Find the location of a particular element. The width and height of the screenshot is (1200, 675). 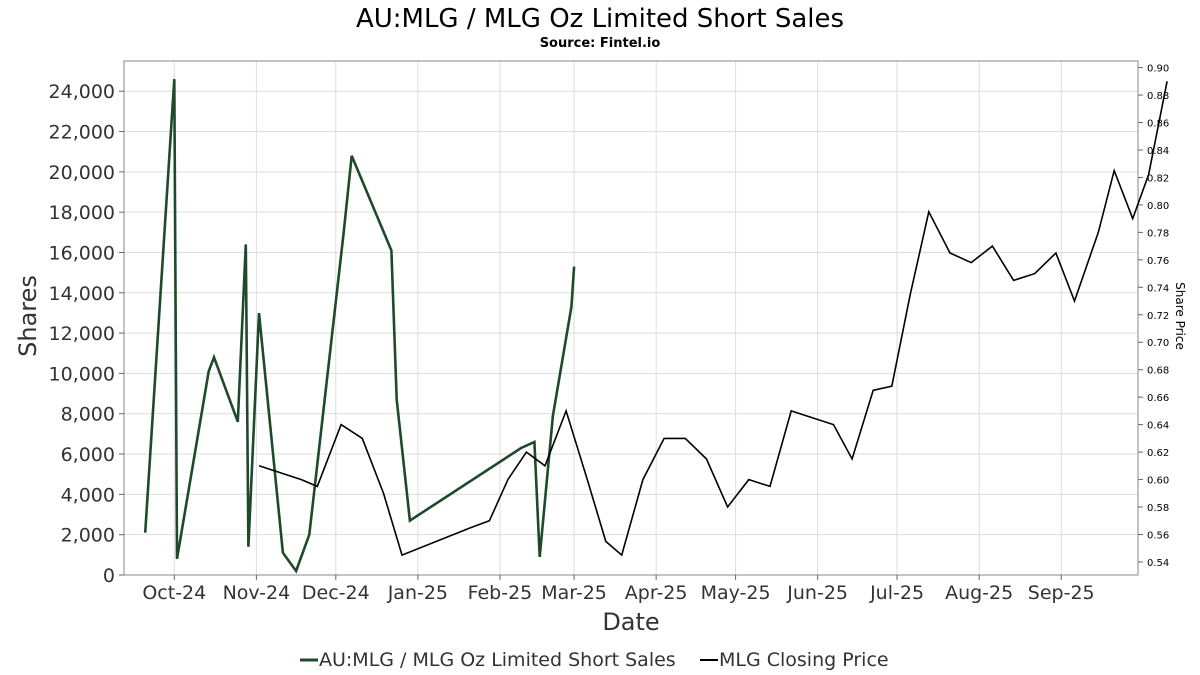

x-tick-label: Jun-25 is located at coordinates (817, 593).